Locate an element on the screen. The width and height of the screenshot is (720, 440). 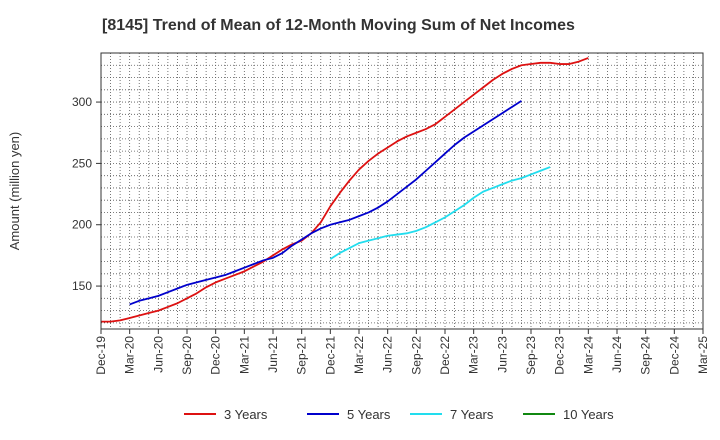
x-tick-label: Sep-24 is located at coordinates (646, 355).